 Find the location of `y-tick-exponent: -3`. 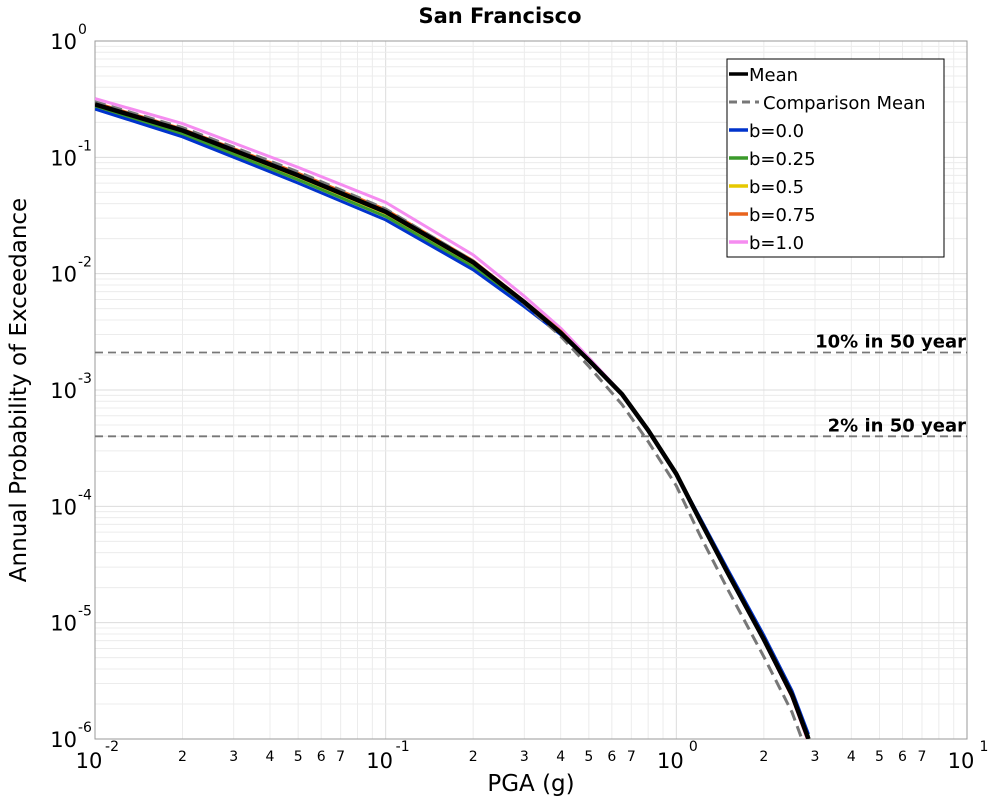

y-tick-exponent: -3 is located at coordinates (85, 379).